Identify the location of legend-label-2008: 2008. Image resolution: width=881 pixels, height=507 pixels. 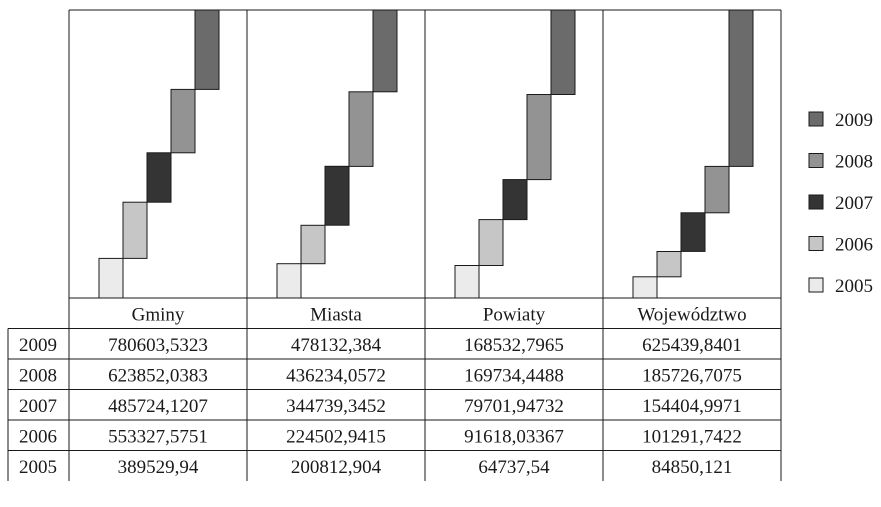
(854, 162).